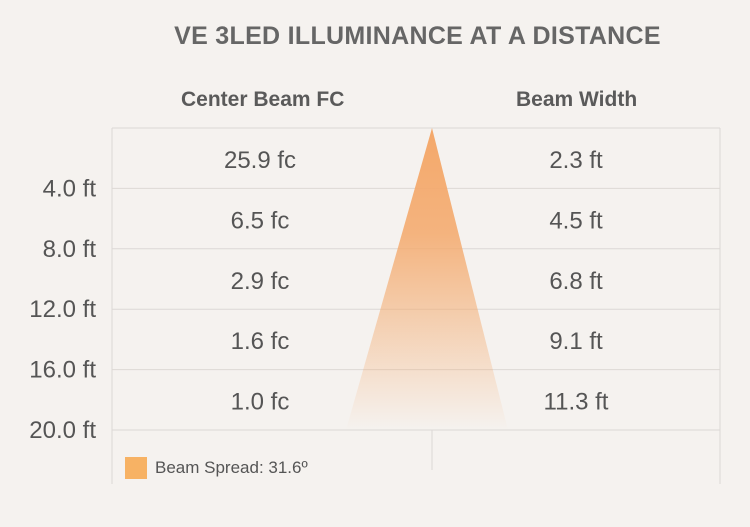  What do you see at coordinates (260, 281) in the screenshot?
I see `center-beam-fc-value: 2.9 fc` at bounding box center [260, 281].